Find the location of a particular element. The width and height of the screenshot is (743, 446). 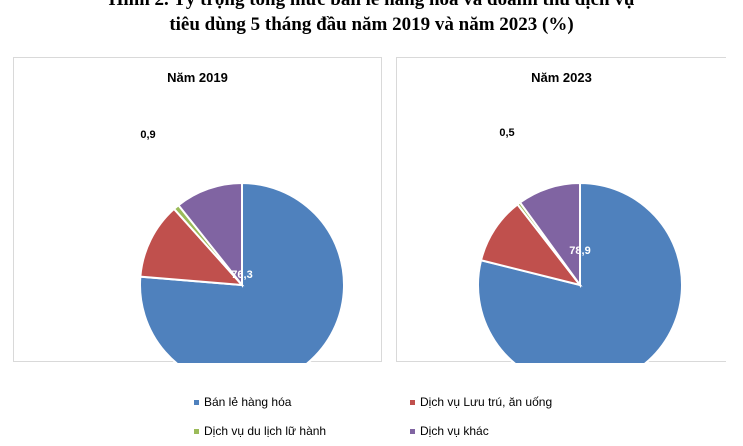

legend-item: Dịch vụ khác is located at coordinates (449, 431).